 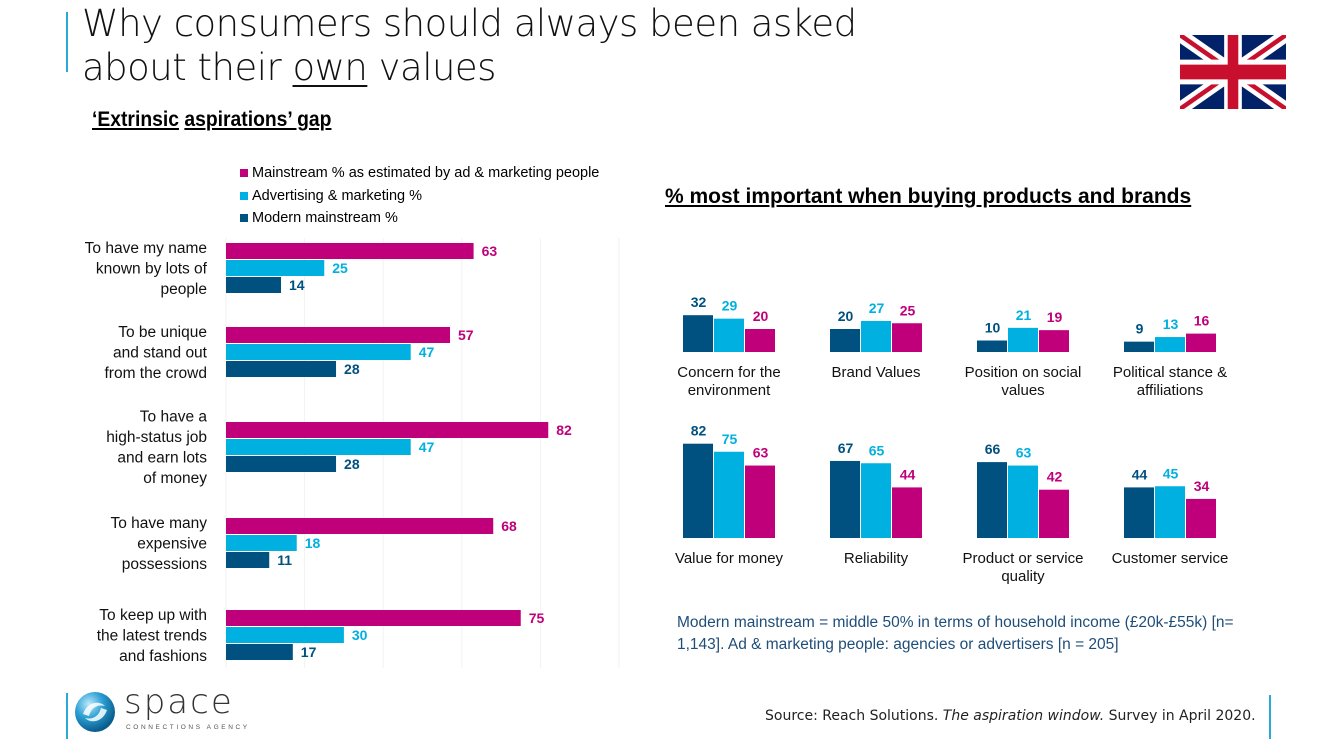 I want to click on category-label: Brand Values, so click(x=876, y=372).